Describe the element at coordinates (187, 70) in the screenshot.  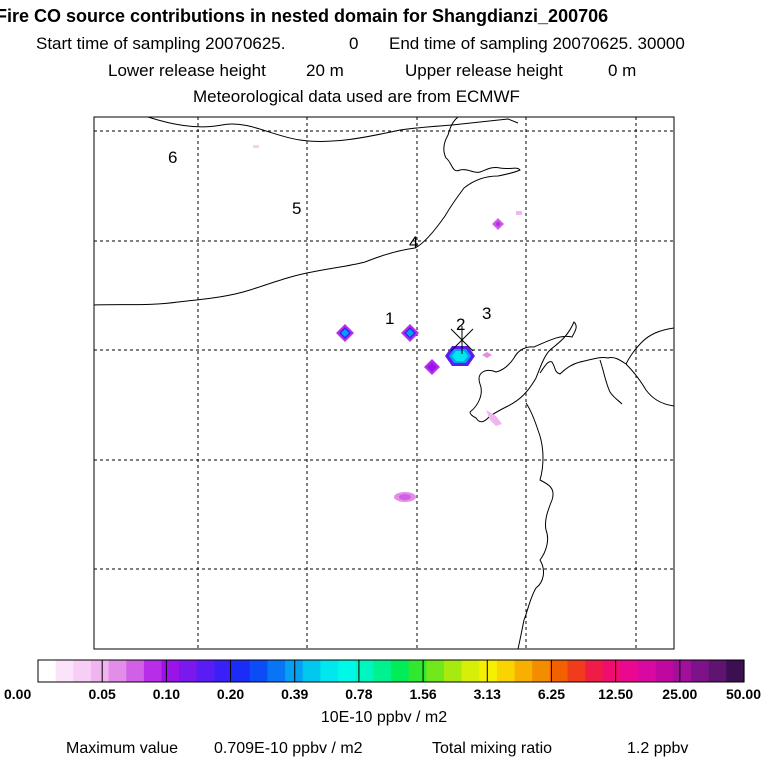
I see `lower-release-label: Lower release height` at that location.